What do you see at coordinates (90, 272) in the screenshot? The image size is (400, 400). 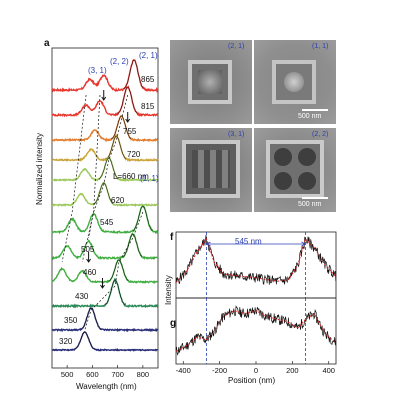 I see `curve-label-460: 460` at bounding box center [90, 272].